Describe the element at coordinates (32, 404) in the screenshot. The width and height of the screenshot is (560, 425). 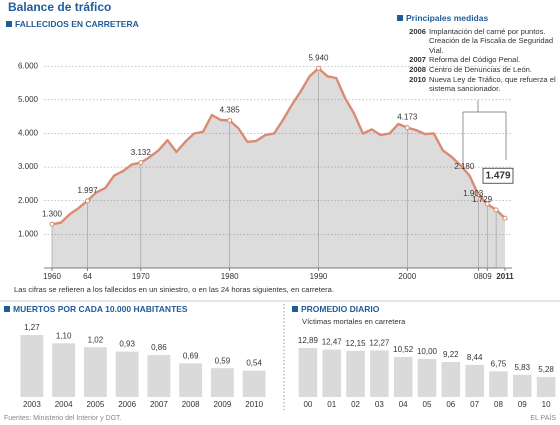
I see `x-tick-label: 2003` at that location.